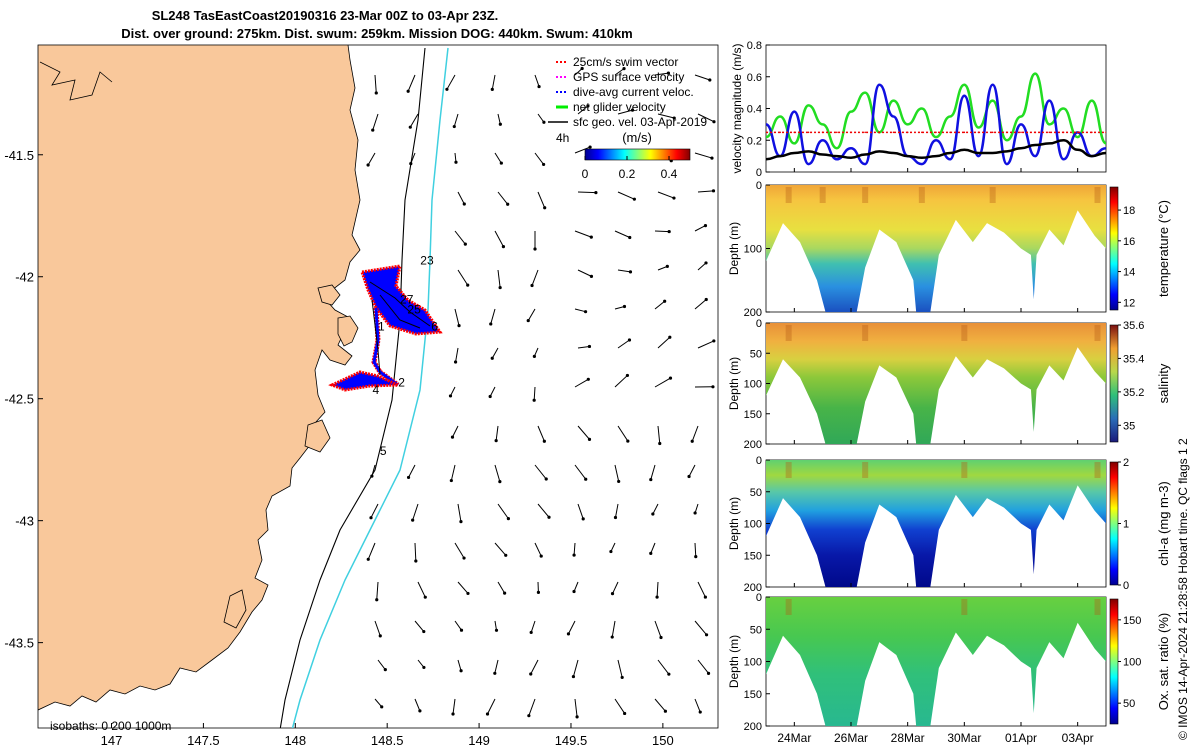 This screenshot has height=750, width=1200. Describe the element at coordinates (414, 309) in the screenshot. I see `day-label: 25` at that location.